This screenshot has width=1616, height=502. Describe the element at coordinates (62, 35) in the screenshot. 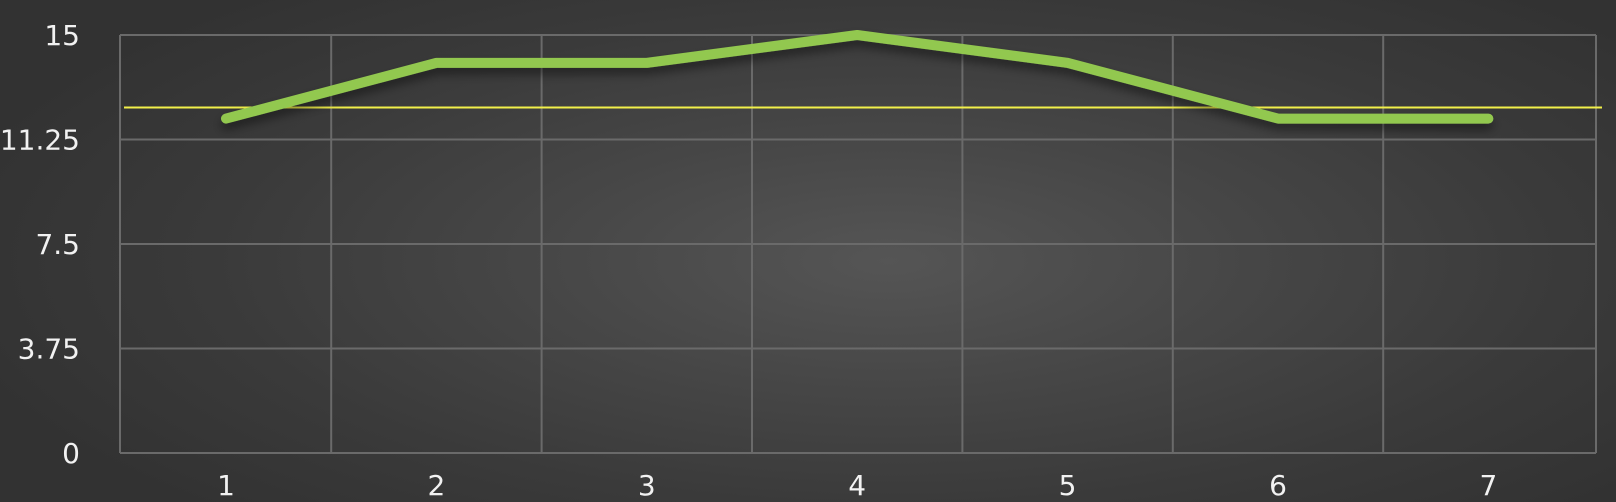

I see `y-tick-label: 15` at that location.